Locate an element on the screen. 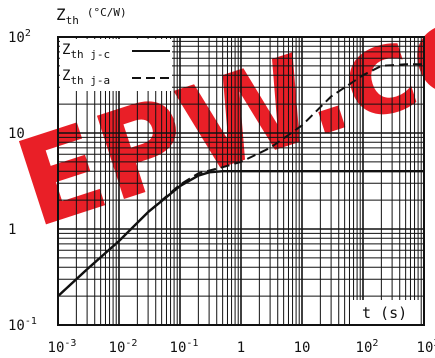 Image resolution: width=435 pixels, height=358 pixels. y-tick-label: 10² is located at coordinates (19, 37).